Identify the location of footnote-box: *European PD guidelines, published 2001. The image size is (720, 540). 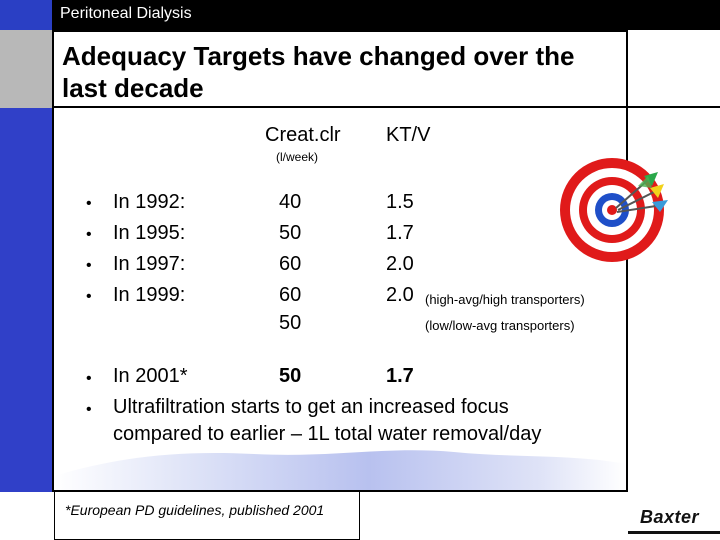
(207, 516).